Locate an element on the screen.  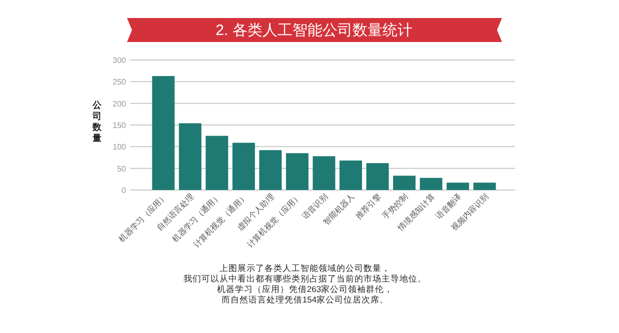
y-tick-label: 0 is located at coordinates (124, 190).